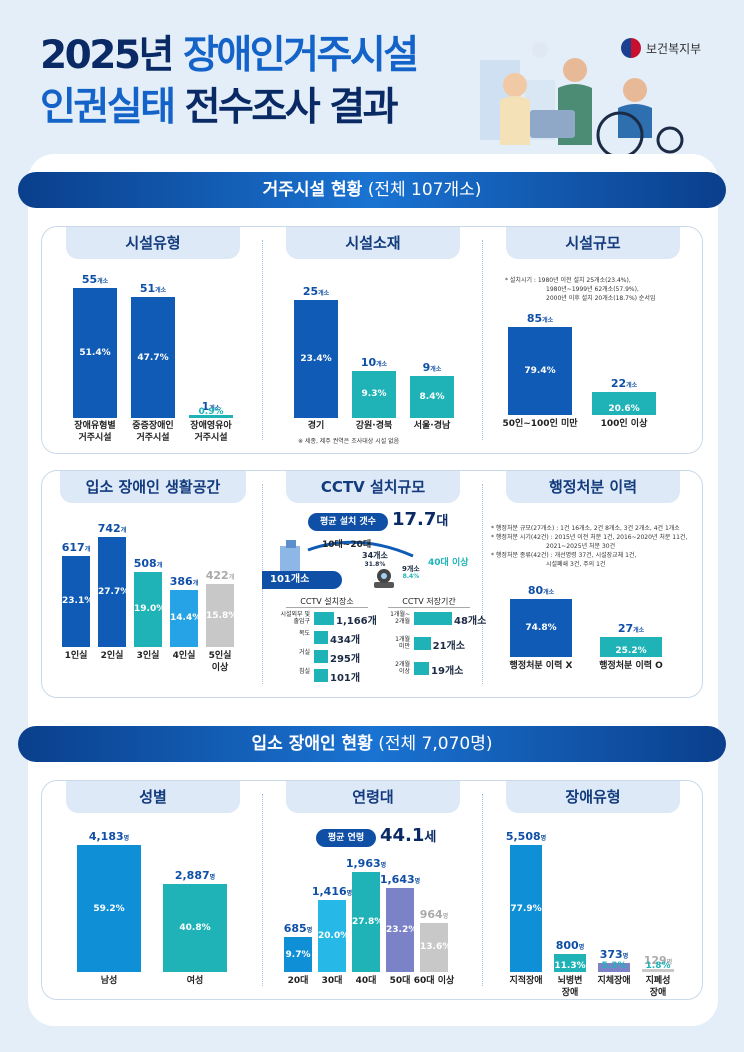 The width and height of the screenshot is (744, 1052). Describe the element at coordinates (347, 545) in the screenshot. I see `cctv-range-label: 10대~20대` at that location.